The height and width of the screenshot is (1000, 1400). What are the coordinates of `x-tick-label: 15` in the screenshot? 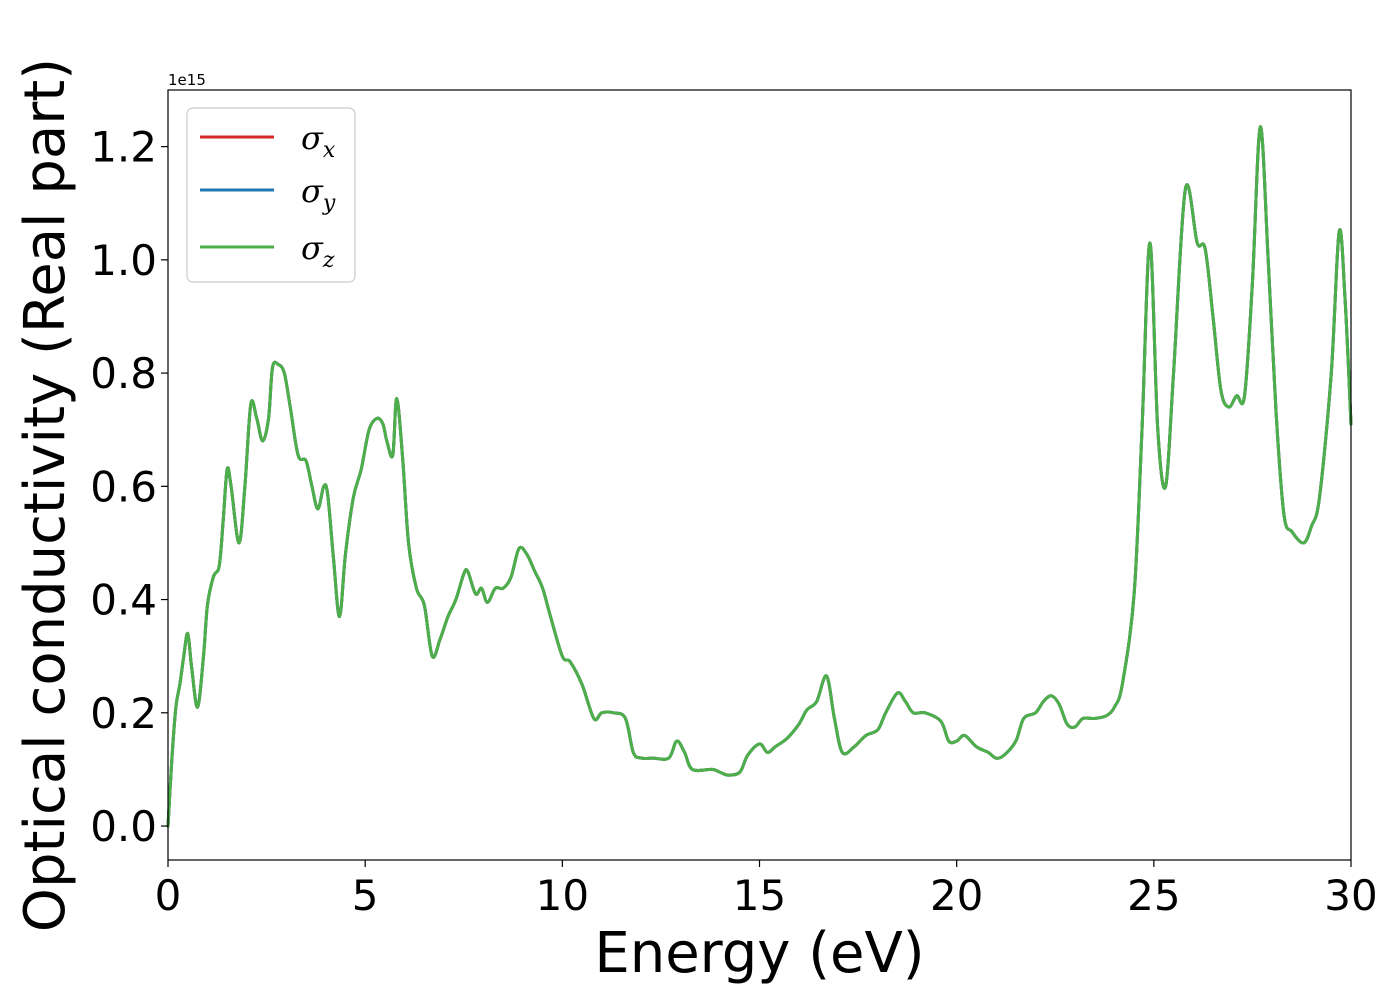 It's located at (759, 895).